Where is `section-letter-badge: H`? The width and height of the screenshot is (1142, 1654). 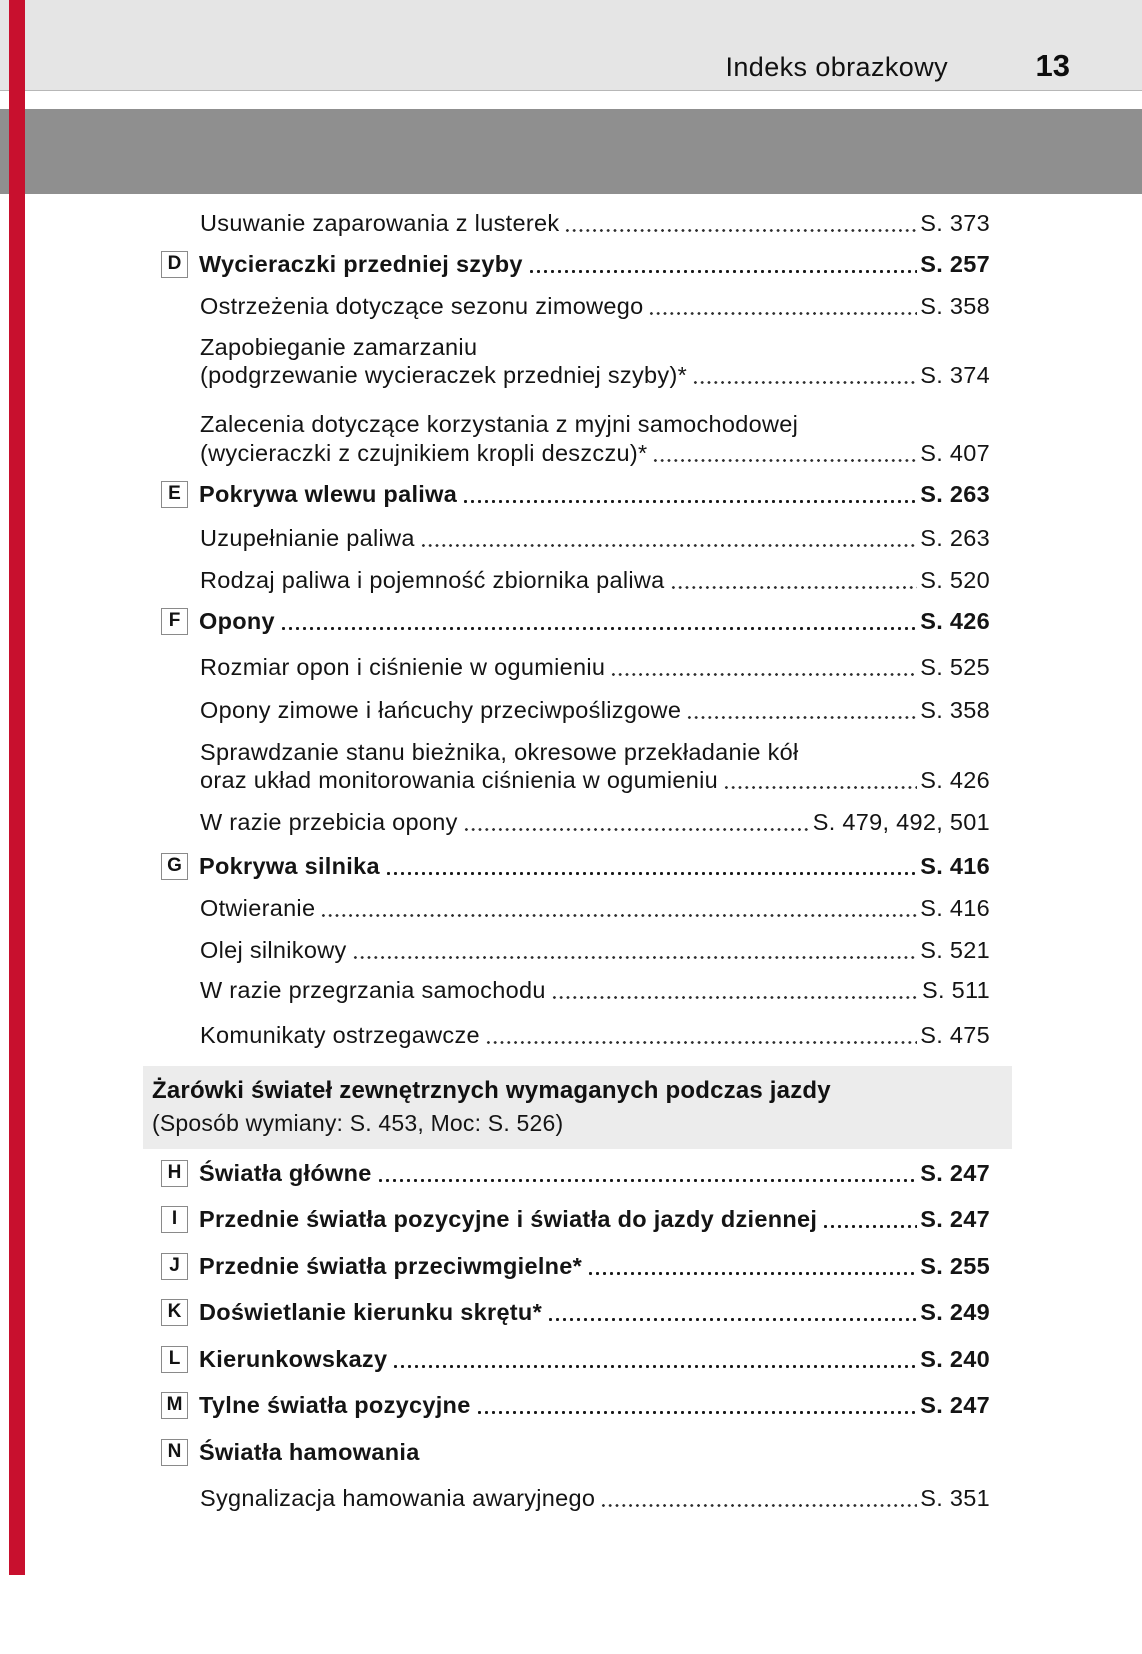 section-letter-badge: H is located at coordinates (174, 1173).